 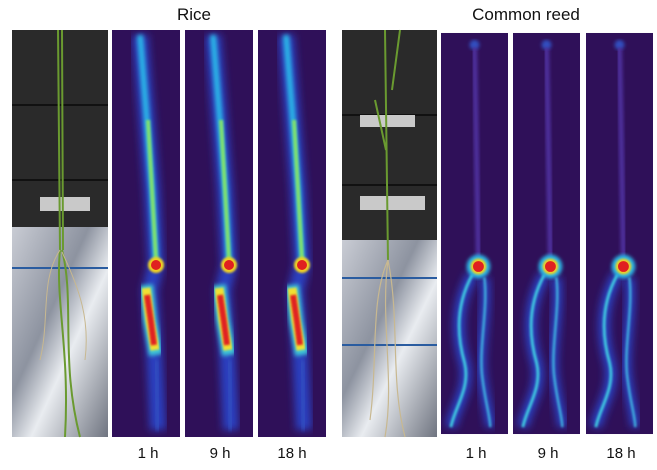 What do you see at coordinates (526, 14) in the screenshot?
I see `group-title: Common reed` at bounding box center [526, 14].